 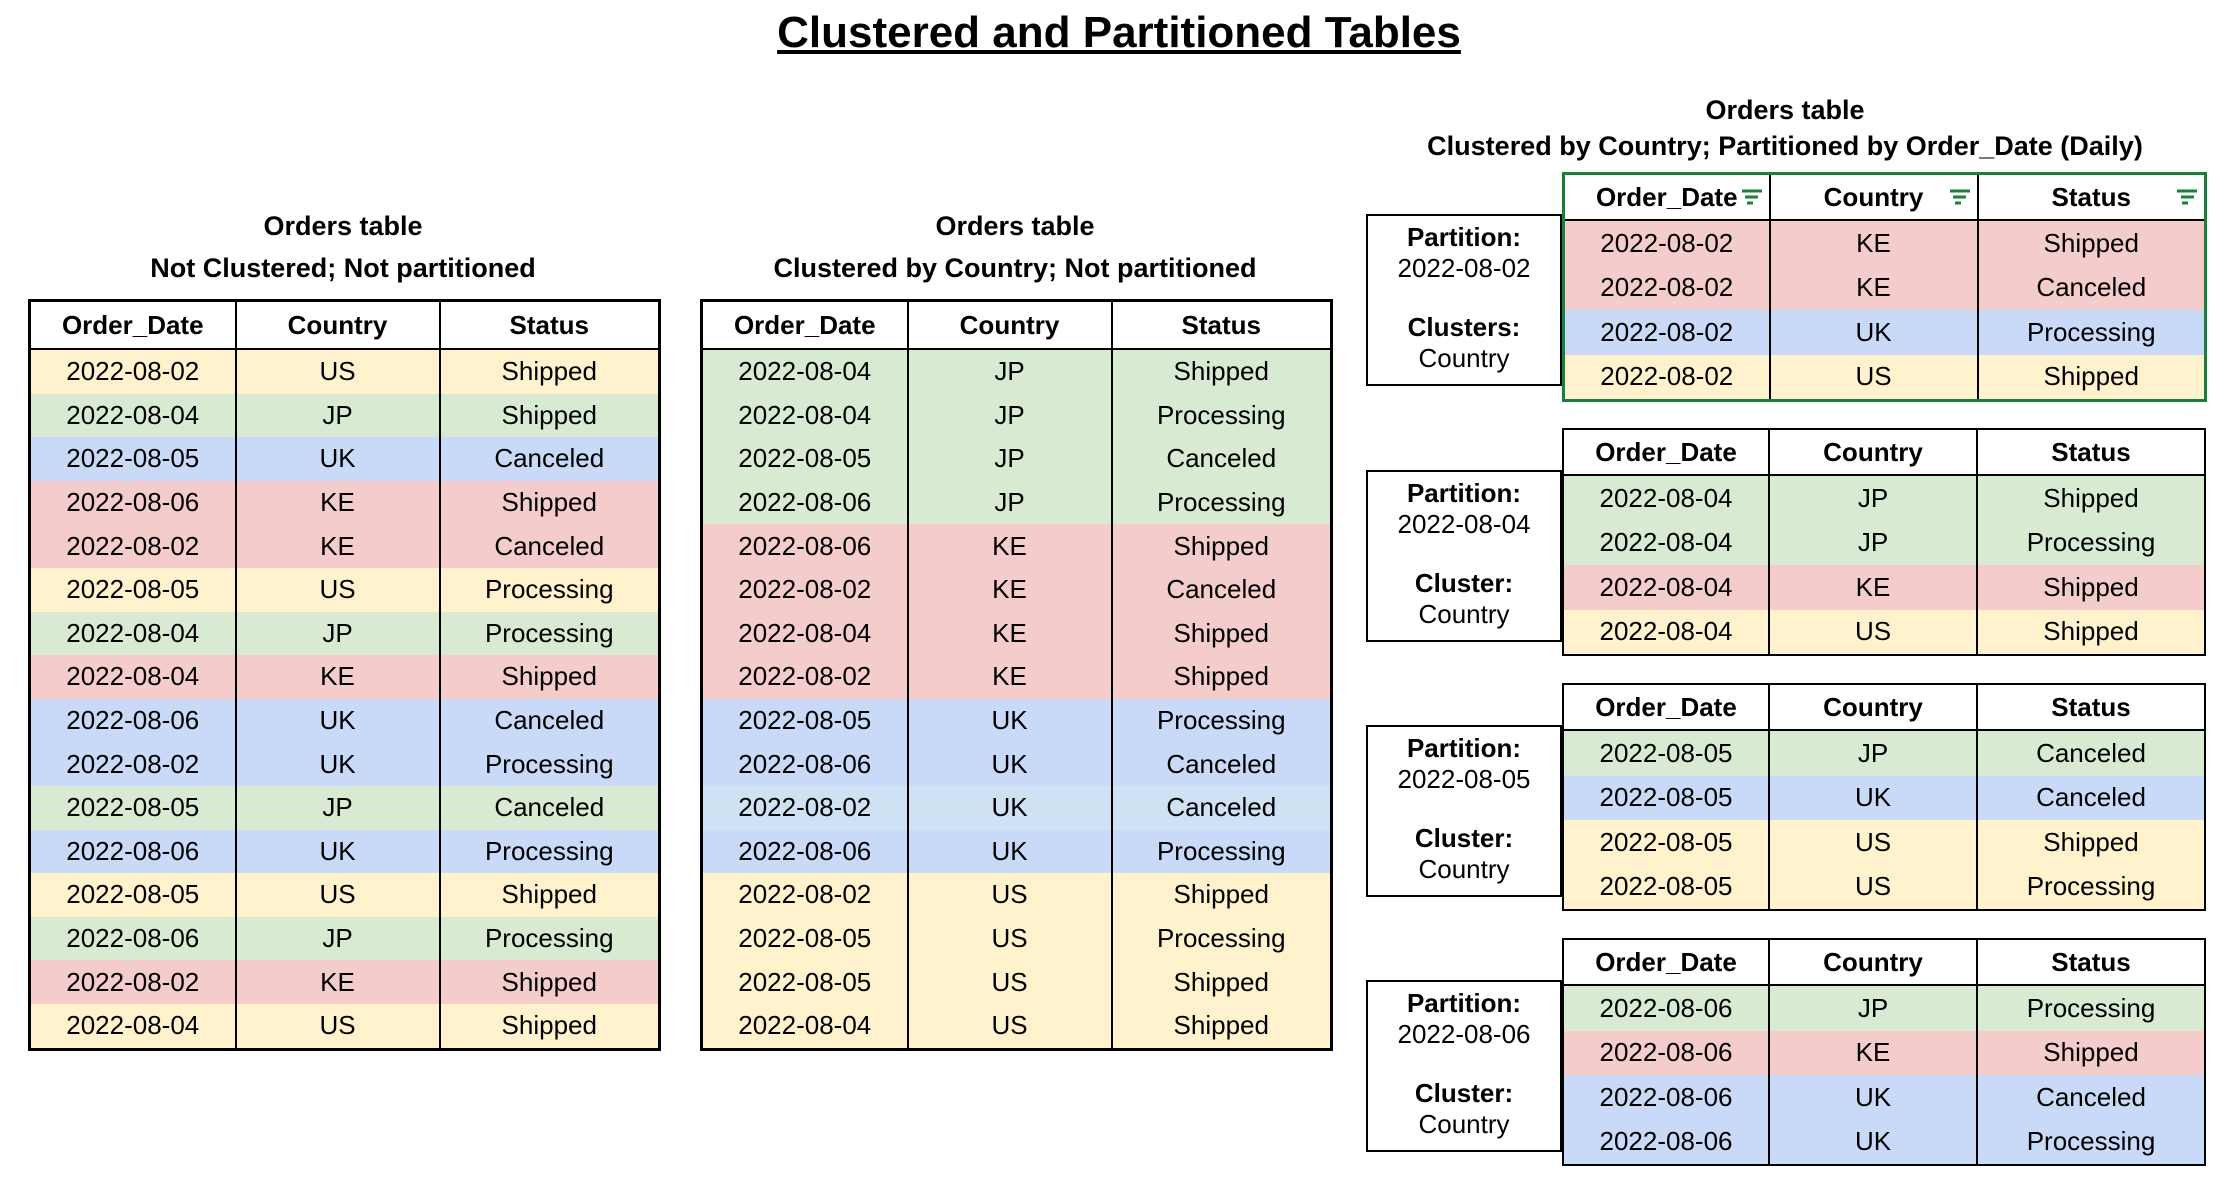 I want to click on table-row: 2022-08-04 KE Shipped, so click(x=1884, y=587).